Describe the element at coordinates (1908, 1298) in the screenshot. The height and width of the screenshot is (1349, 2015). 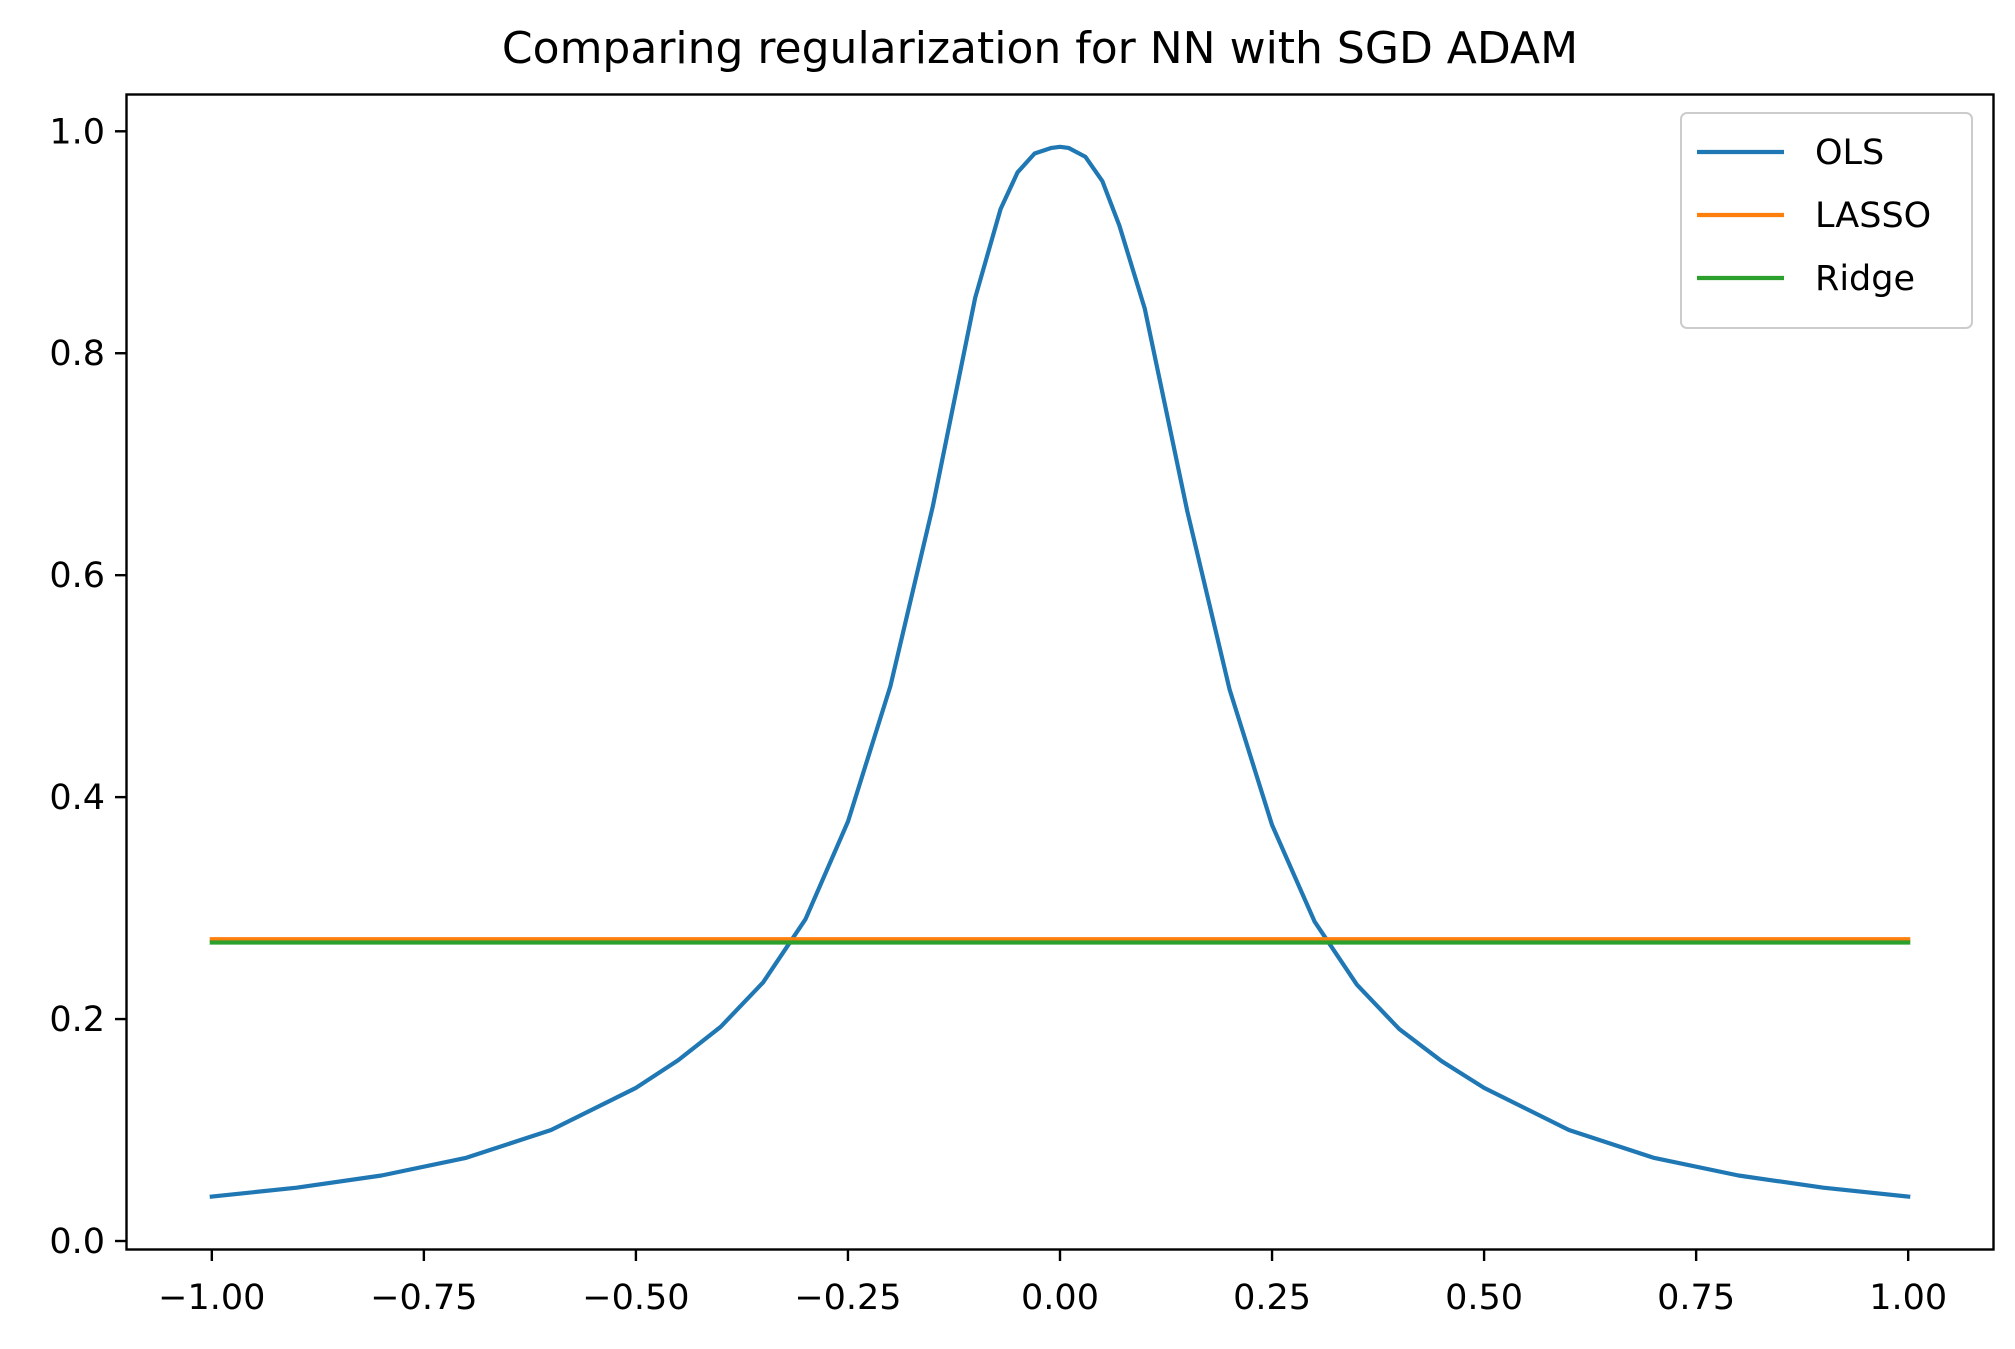
I see `x-tick-label: 1.00` at that location.